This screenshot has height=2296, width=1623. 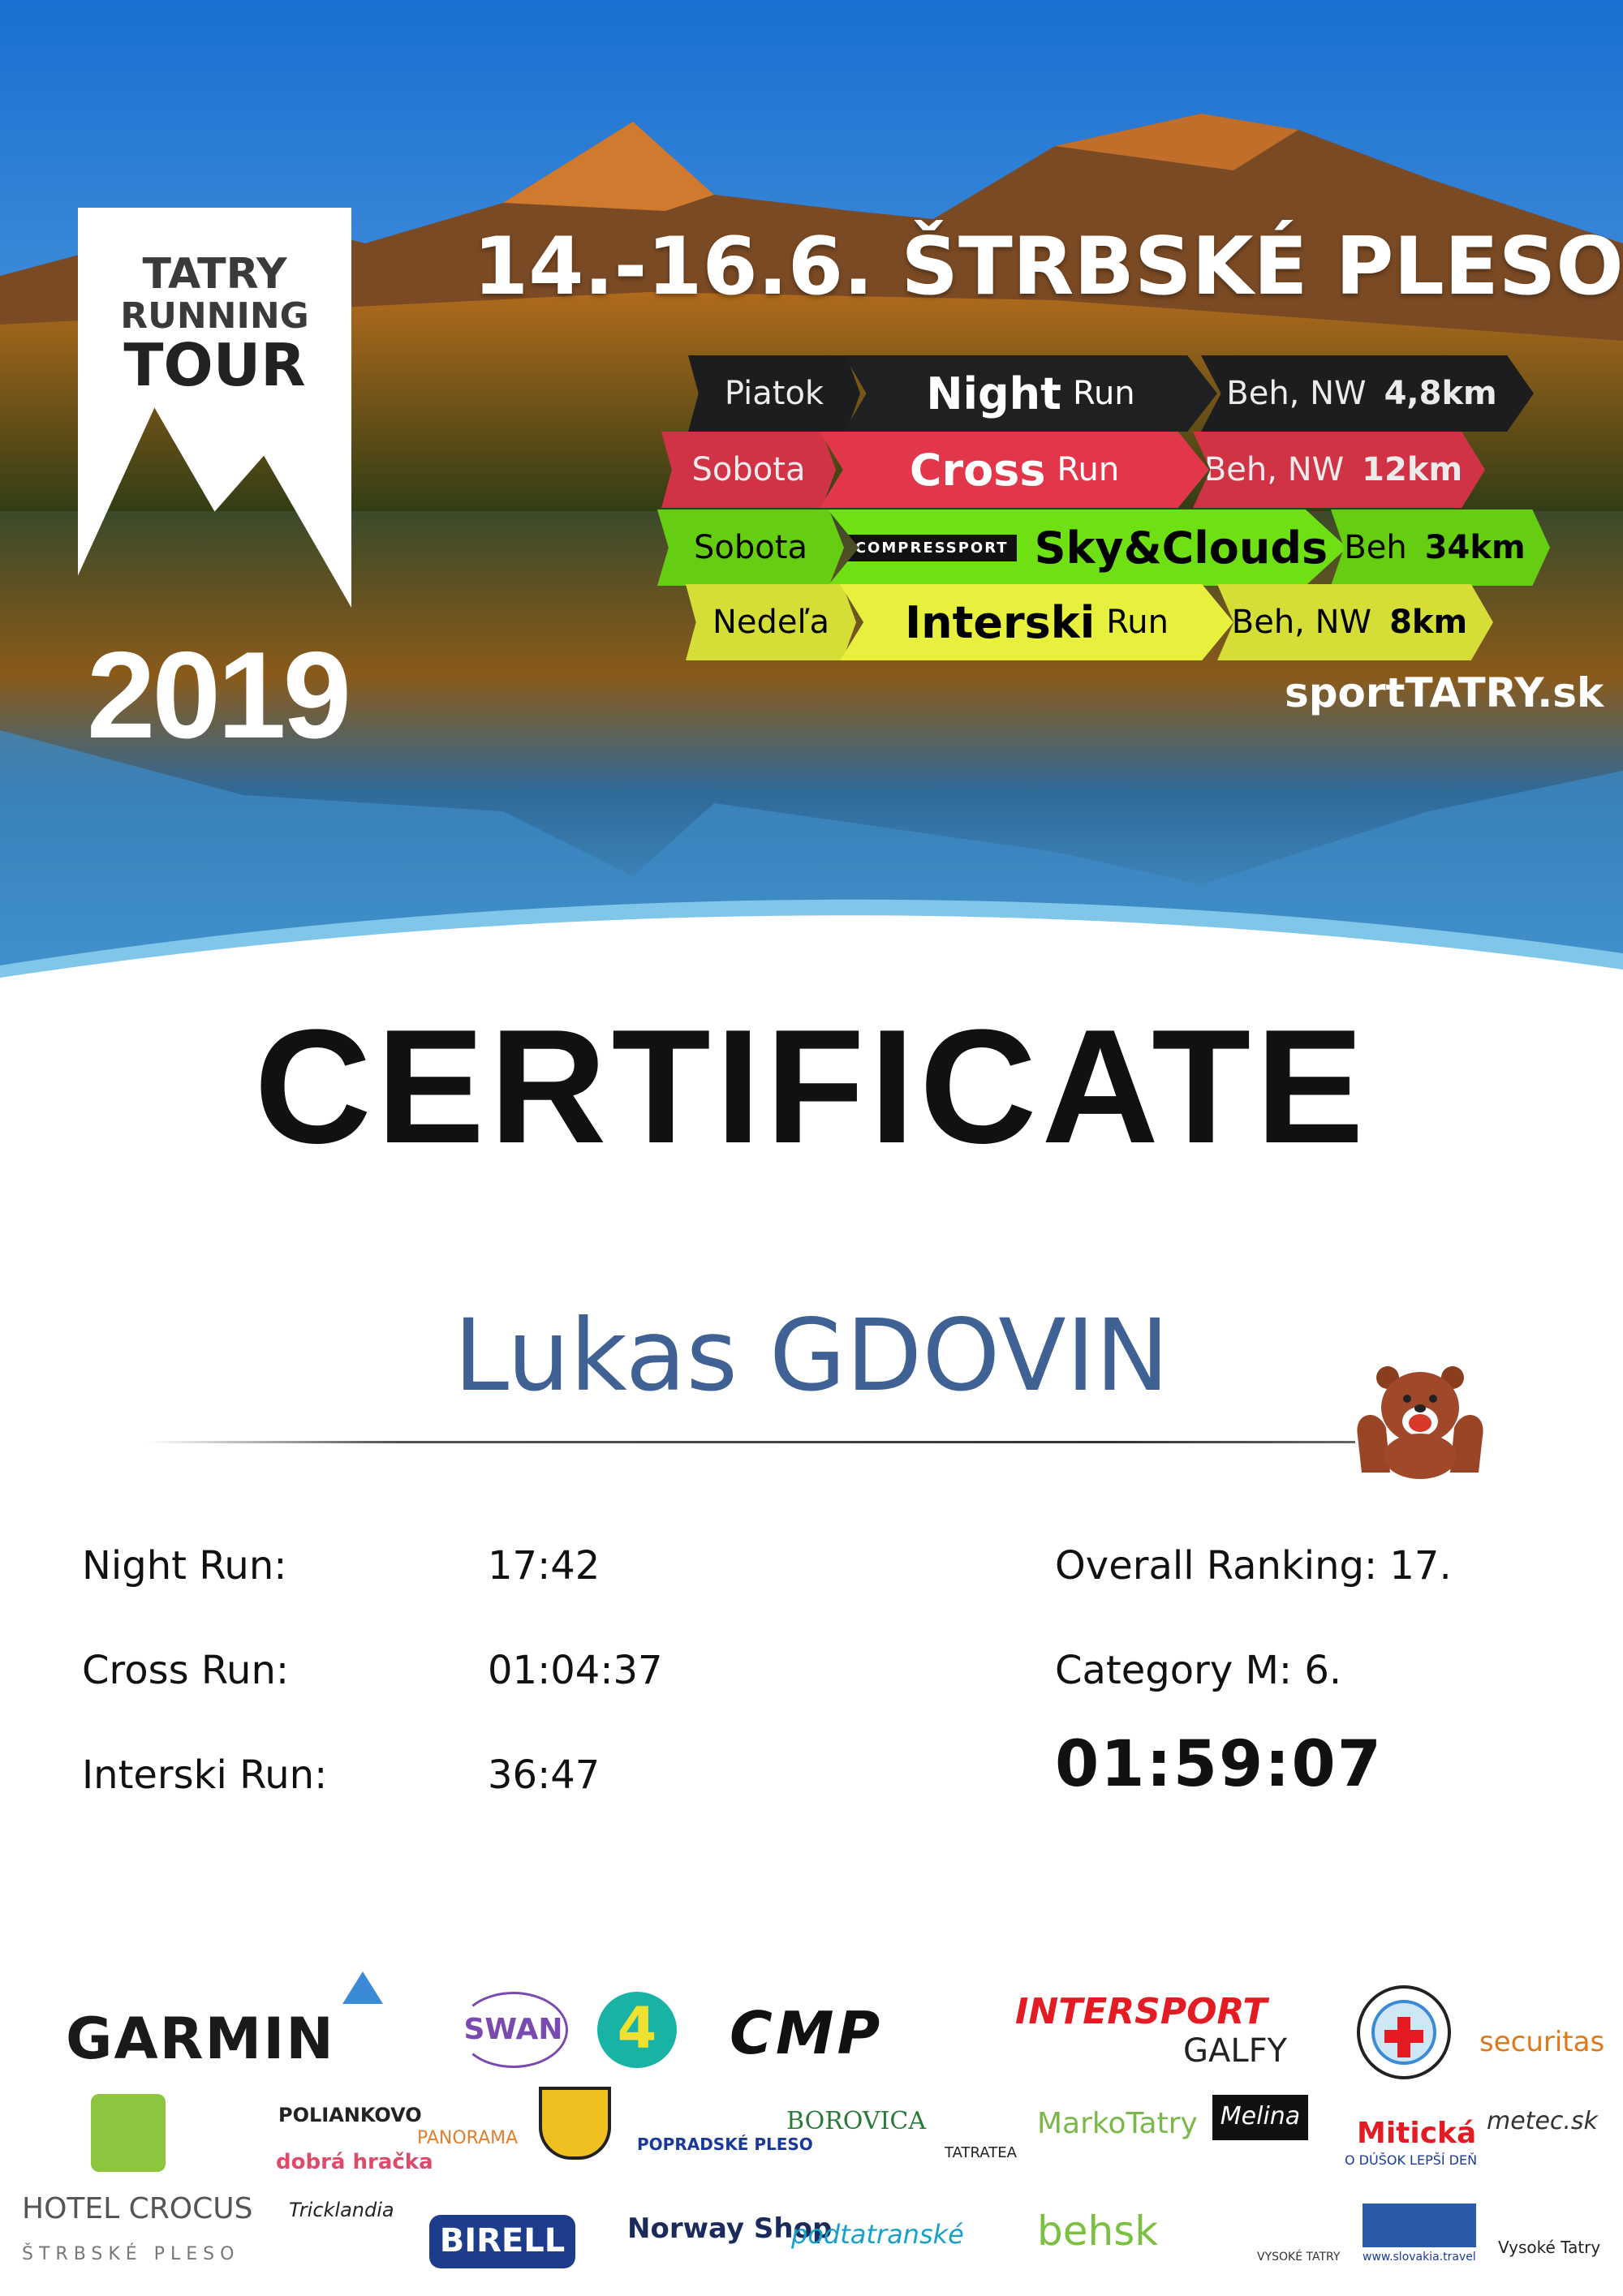 I want to click on race-distance: 8km, so click(x=1428, y=622).